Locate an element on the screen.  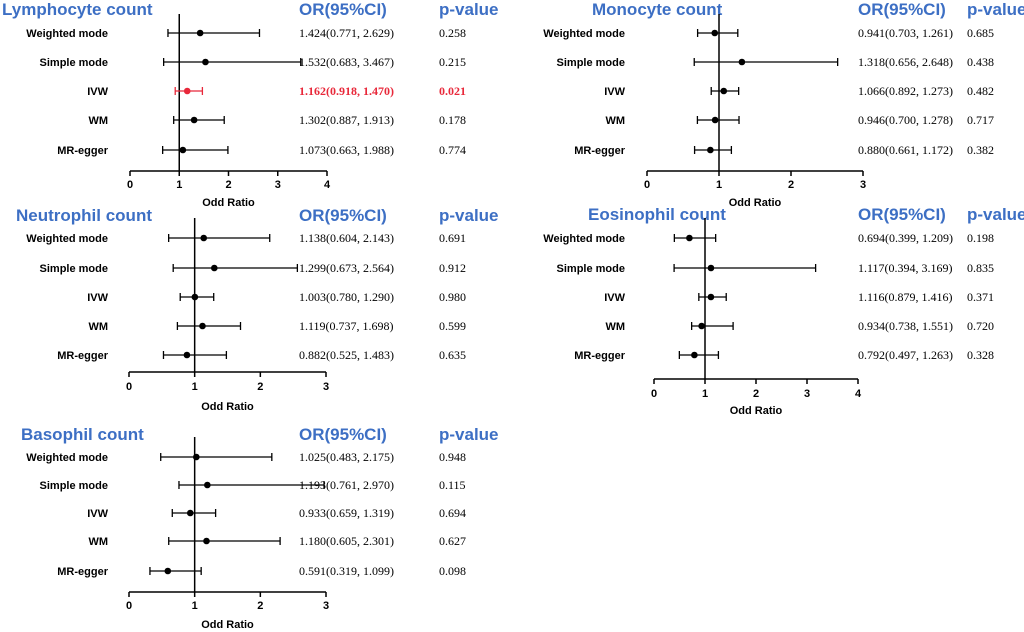
or-ci-value: 0.946(0.700, 1.278) is located at coordinates (905, 120).